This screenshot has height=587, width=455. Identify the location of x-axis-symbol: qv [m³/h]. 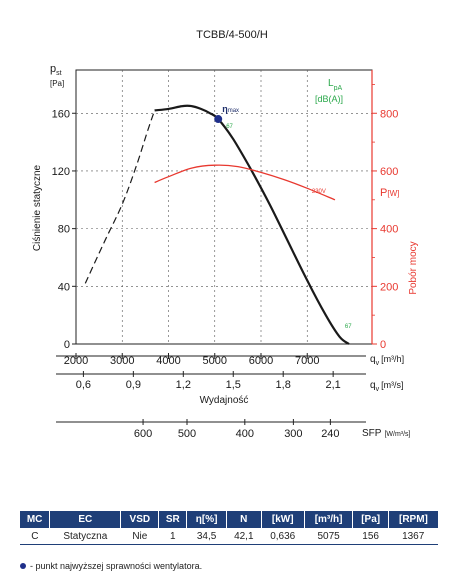
(387, 360).